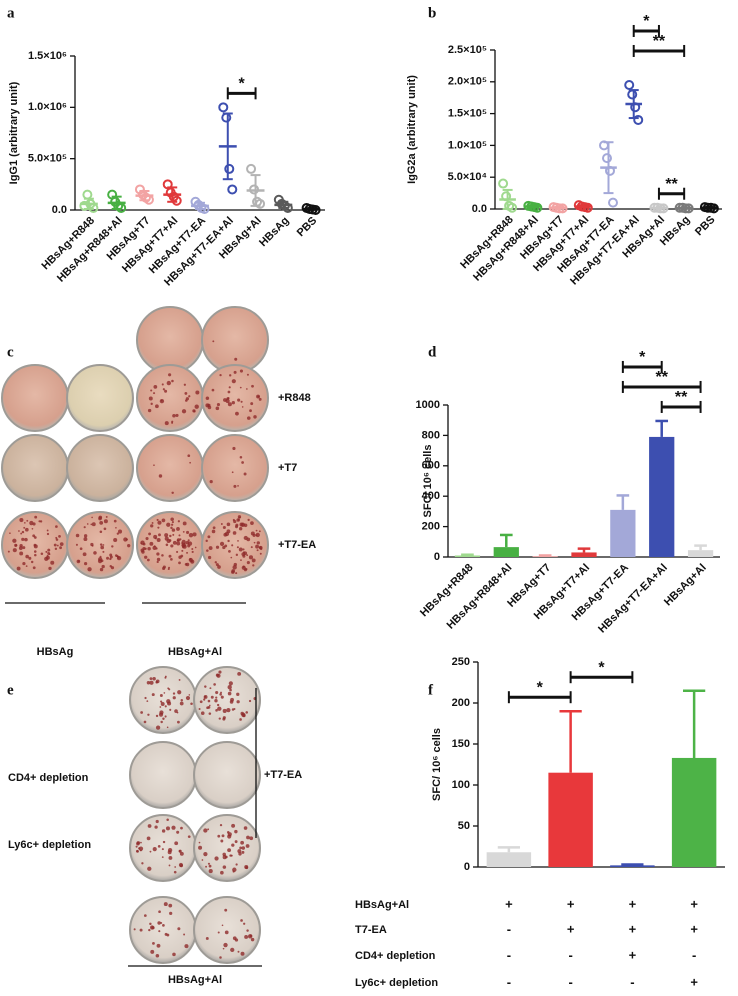 Image resolution: width=738 pixels, height=996 pixels. I want to click on y-tick-label: 2.0×10⁵, so click(467, 82).